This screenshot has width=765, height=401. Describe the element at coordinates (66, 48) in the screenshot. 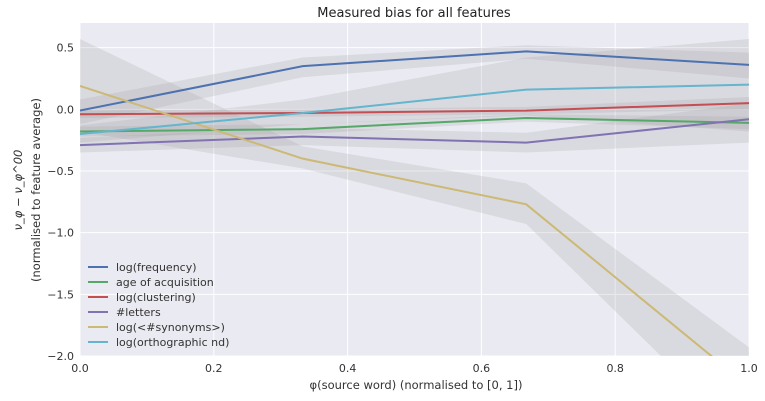

I see `y-tick-label: 0.5` at that location.